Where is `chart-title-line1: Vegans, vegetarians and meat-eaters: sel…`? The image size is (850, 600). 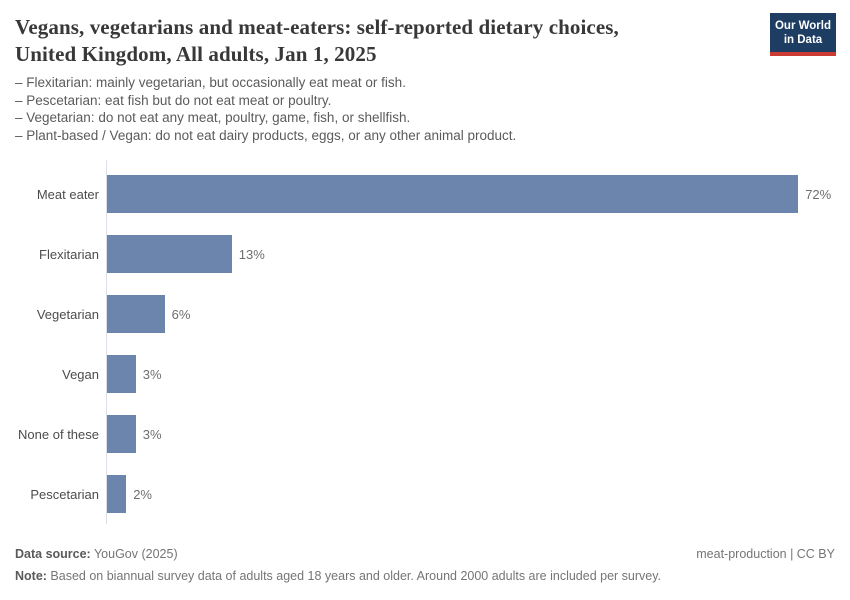
chart-title-line1: Vegans, vegetarians and meat-eaters: sel… is located at coordinates (317, 27).